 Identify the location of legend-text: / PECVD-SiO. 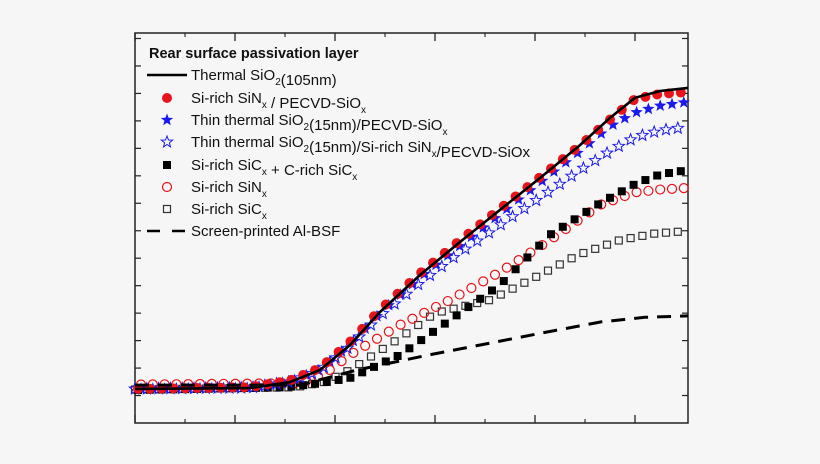
(314, 103).